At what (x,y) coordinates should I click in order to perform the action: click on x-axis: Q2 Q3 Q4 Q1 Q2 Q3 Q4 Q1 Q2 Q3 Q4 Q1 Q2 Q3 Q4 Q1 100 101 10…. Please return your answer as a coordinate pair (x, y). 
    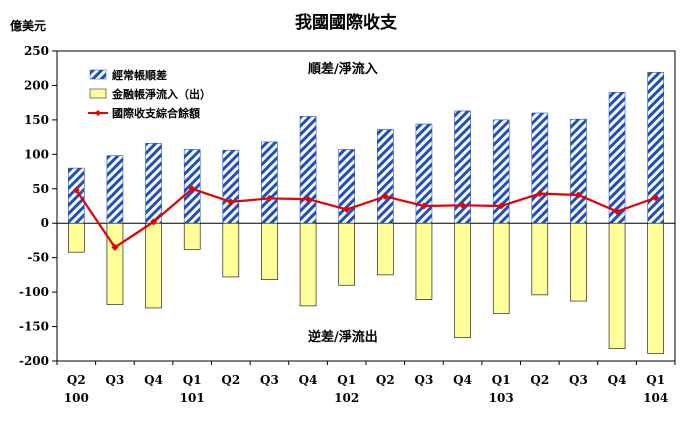
    Looking at the image, I should click on (366, 383).